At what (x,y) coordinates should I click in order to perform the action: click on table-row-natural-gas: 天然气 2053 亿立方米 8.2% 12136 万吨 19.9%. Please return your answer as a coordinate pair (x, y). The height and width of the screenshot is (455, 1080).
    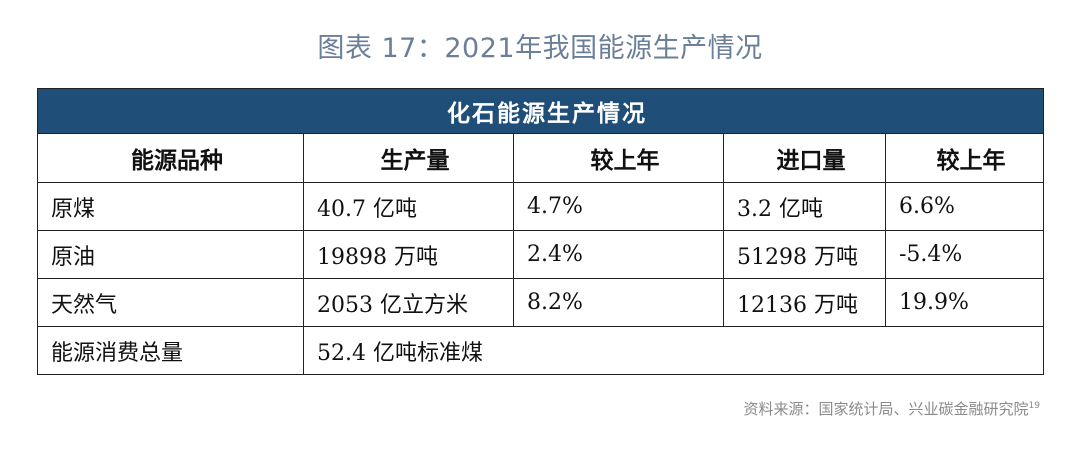
    Looking at the image, I should click on (541, 302).